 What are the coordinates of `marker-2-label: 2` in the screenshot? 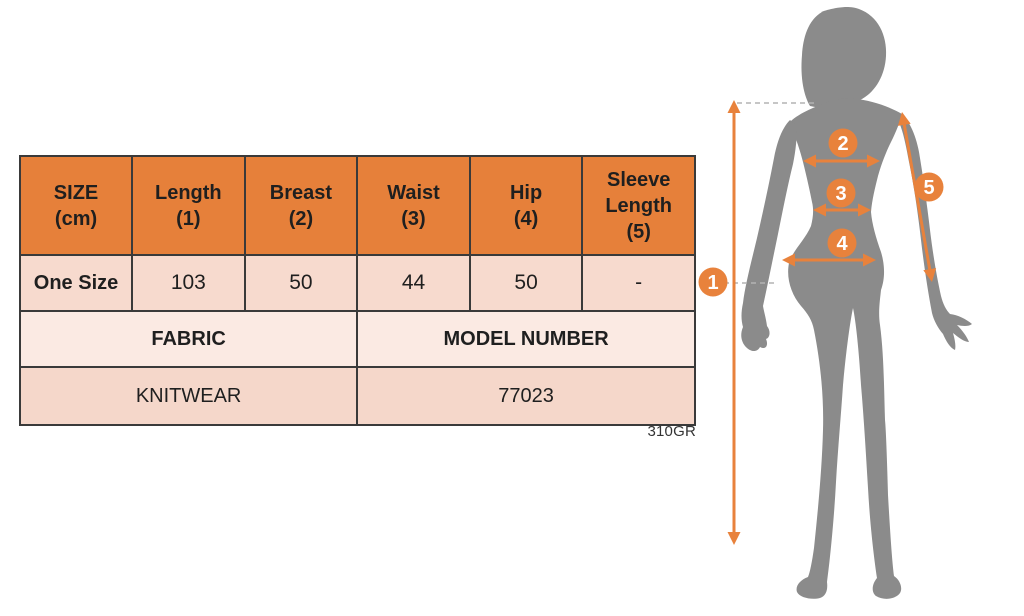 It's located at (842, 144).